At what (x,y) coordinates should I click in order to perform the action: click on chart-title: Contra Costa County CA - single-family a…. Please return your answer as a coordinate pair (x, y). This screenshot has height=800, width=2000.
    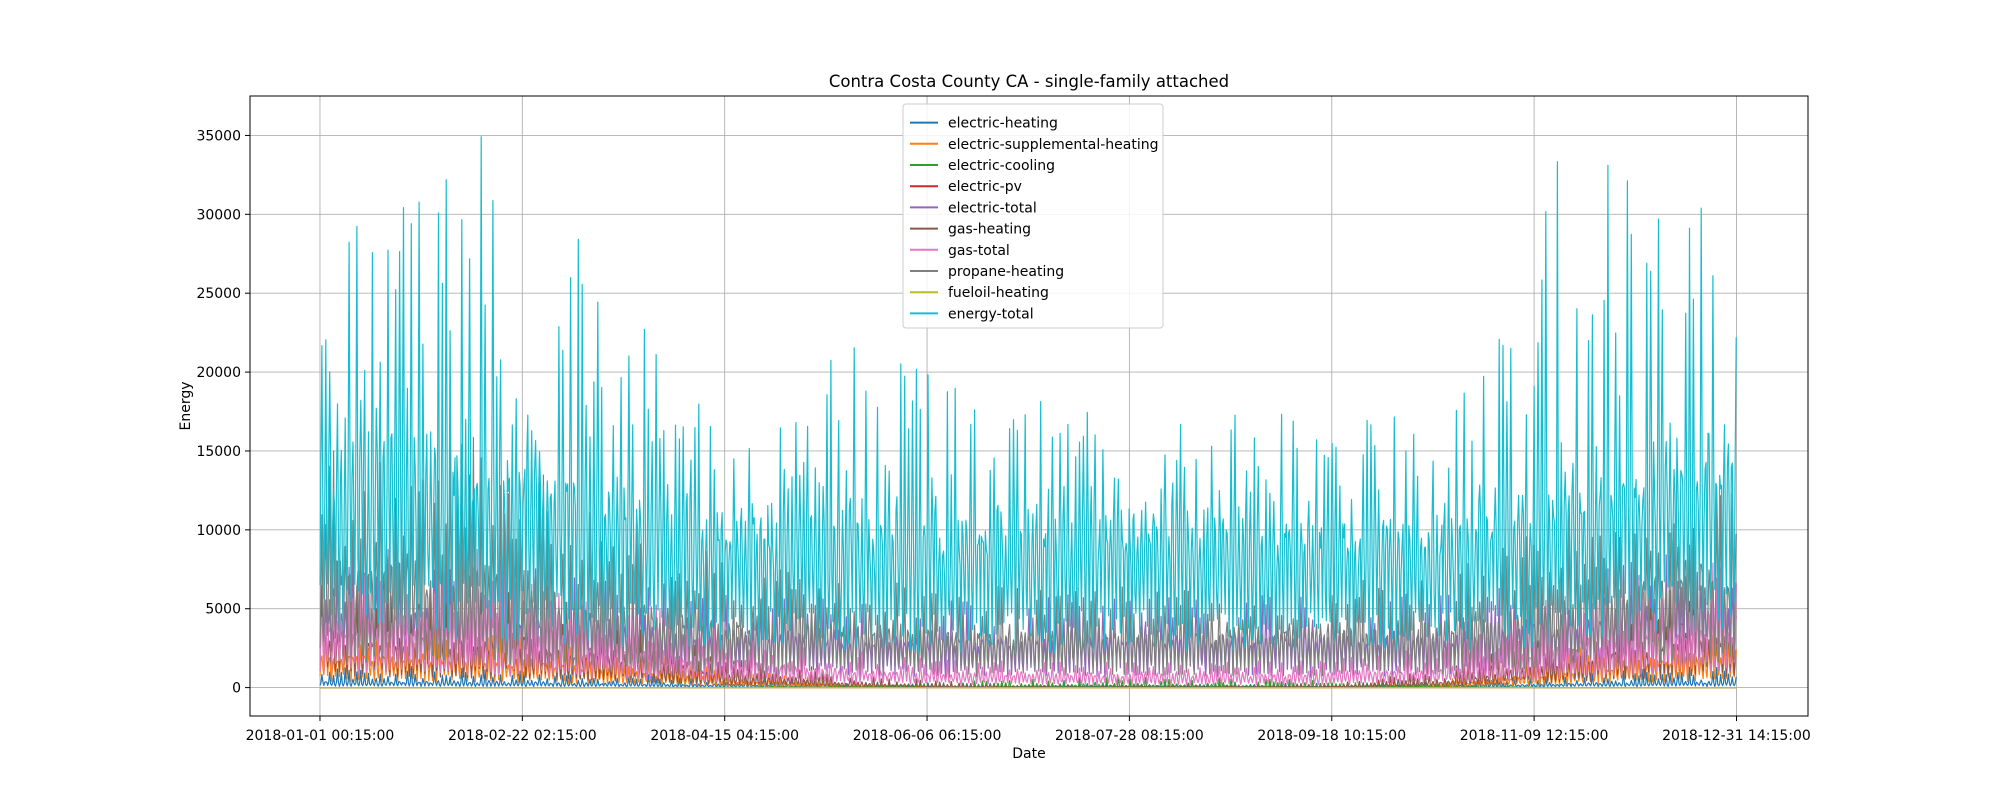
    Looking at the image, I should click on (1029, 81).